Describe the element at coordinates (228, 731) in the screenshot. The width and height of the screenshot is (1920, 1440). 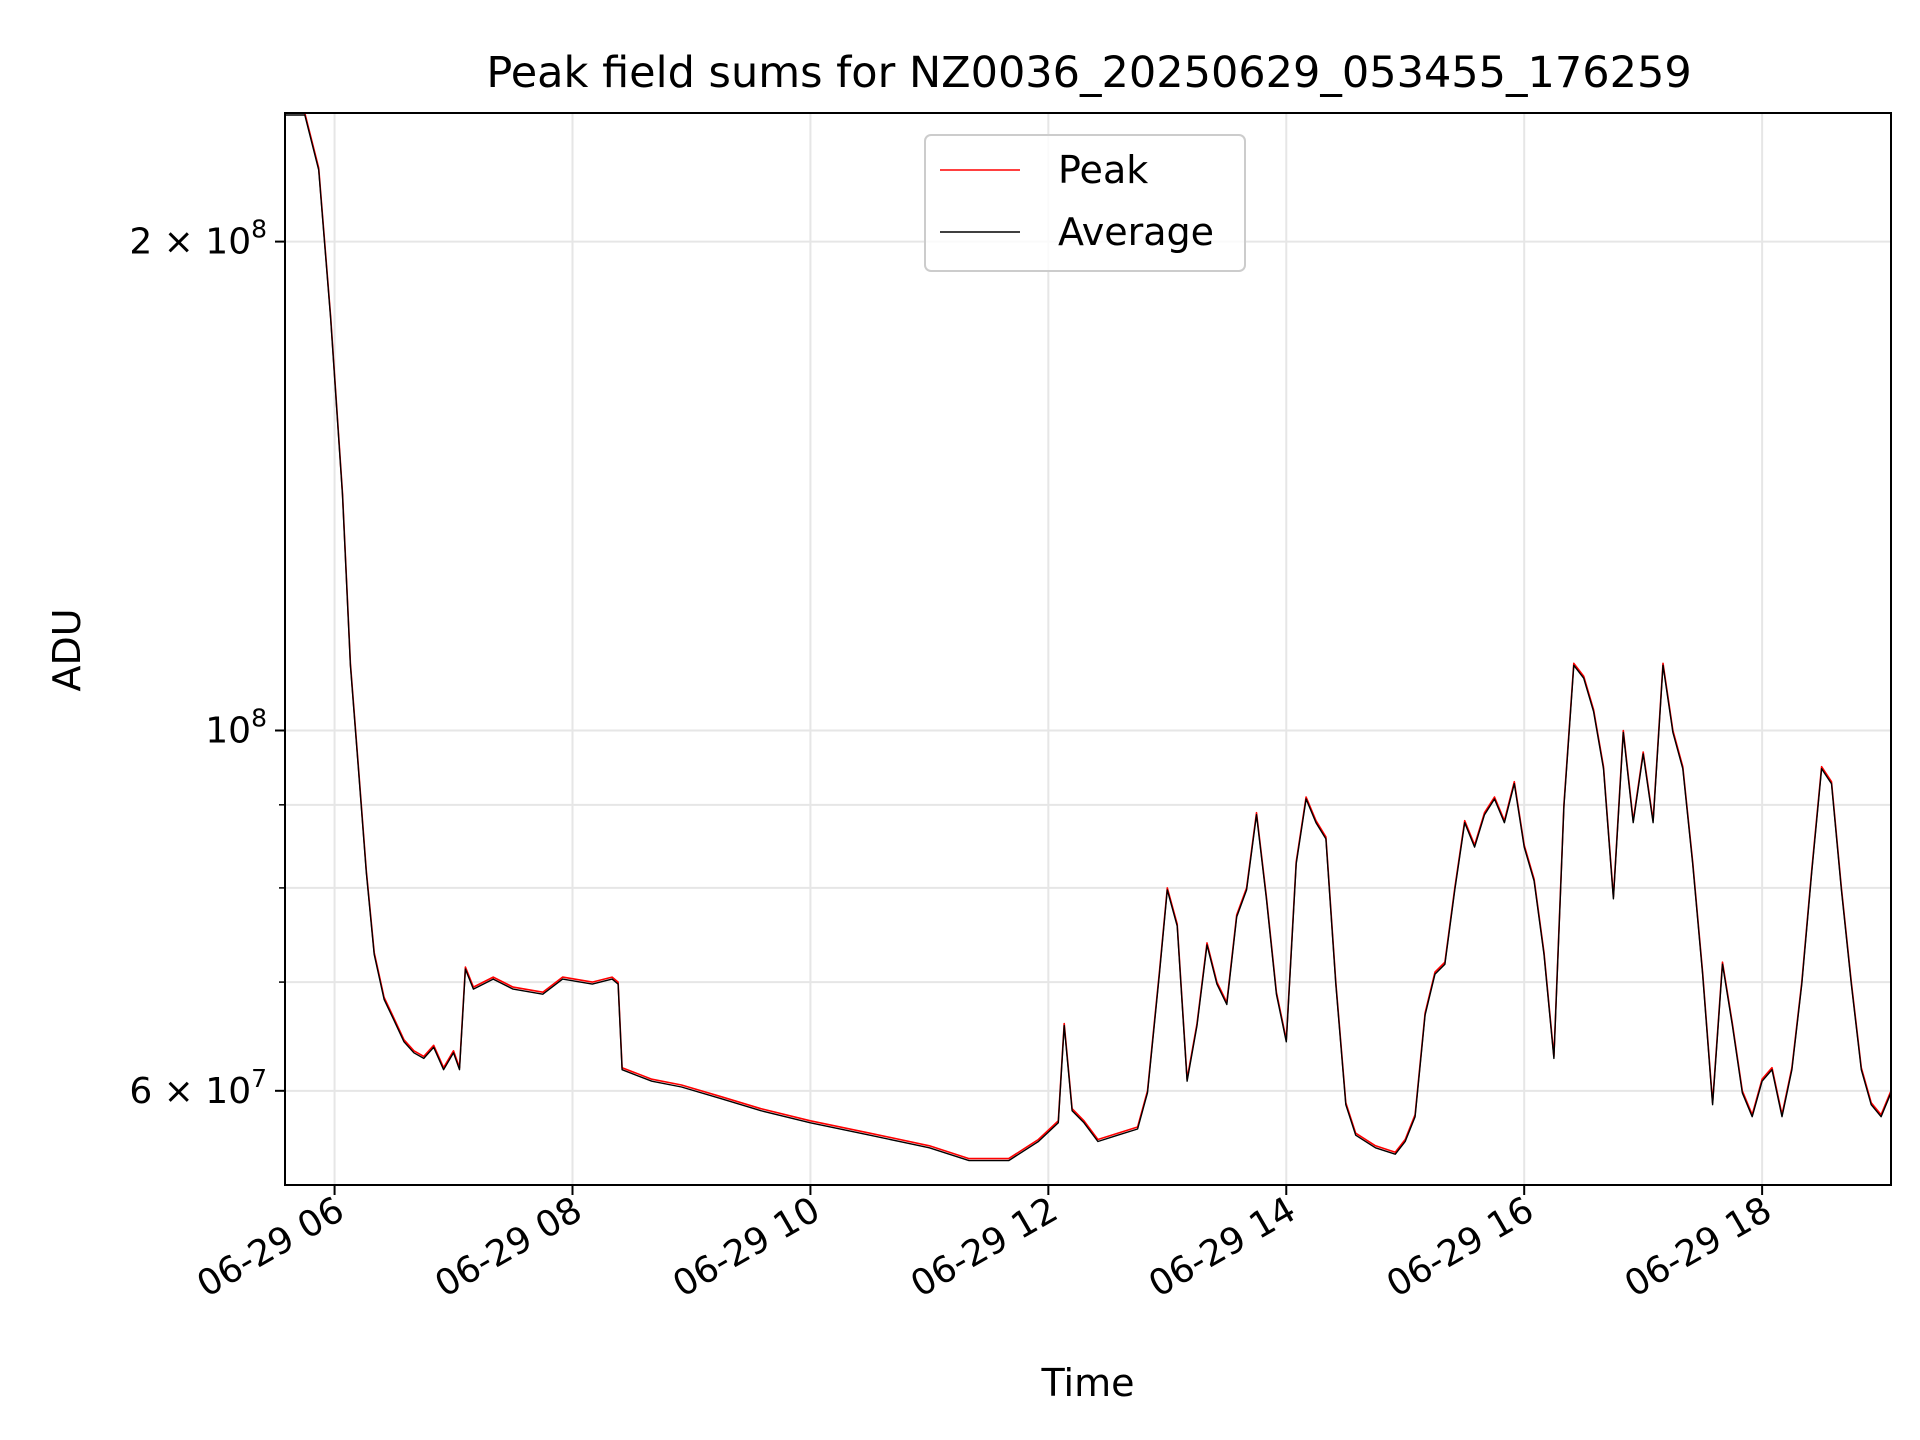
I see `y-tick-label-base: 10` at that location.